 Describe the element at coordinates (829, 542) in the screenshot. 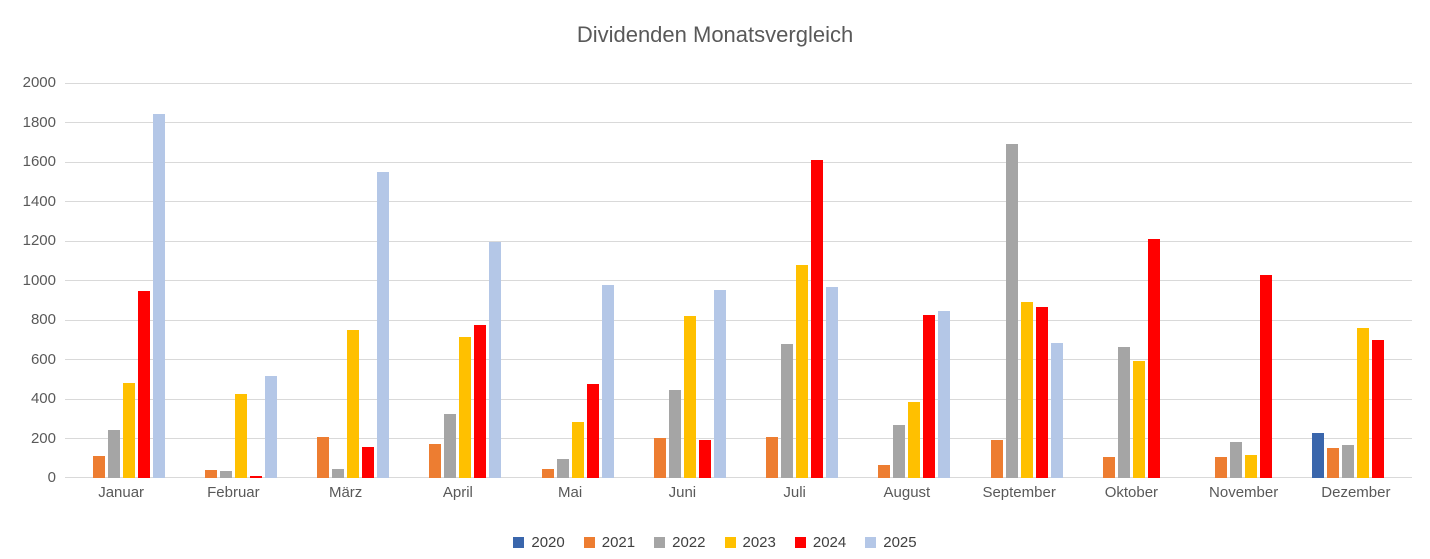

I see `legend-label-2024: 2024` at that location.